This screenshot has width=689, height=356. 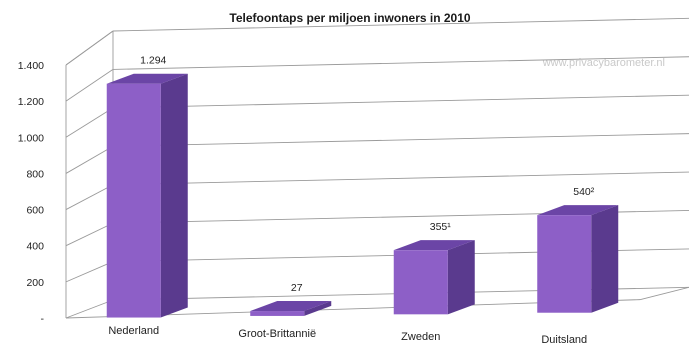 I want to click on y-tick-label: 600, so click(x=35, y=211).